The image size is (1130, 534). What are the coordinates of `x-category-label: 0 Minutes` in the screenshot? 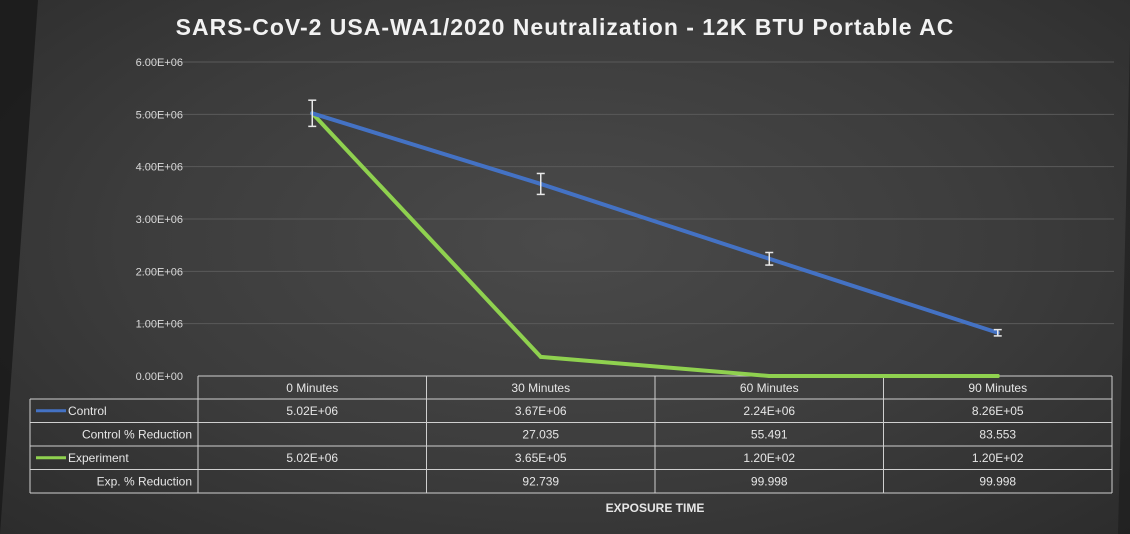 It's located at (312, 388).